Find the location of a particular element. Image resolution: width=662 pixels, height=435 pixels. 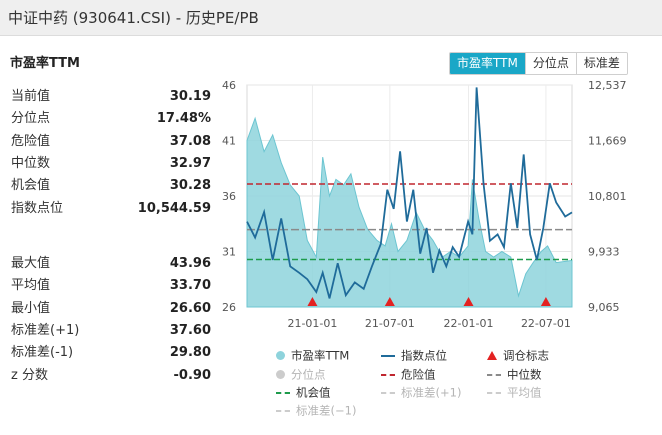

stat-value: 30.28 is located at coordinates (190, 186).